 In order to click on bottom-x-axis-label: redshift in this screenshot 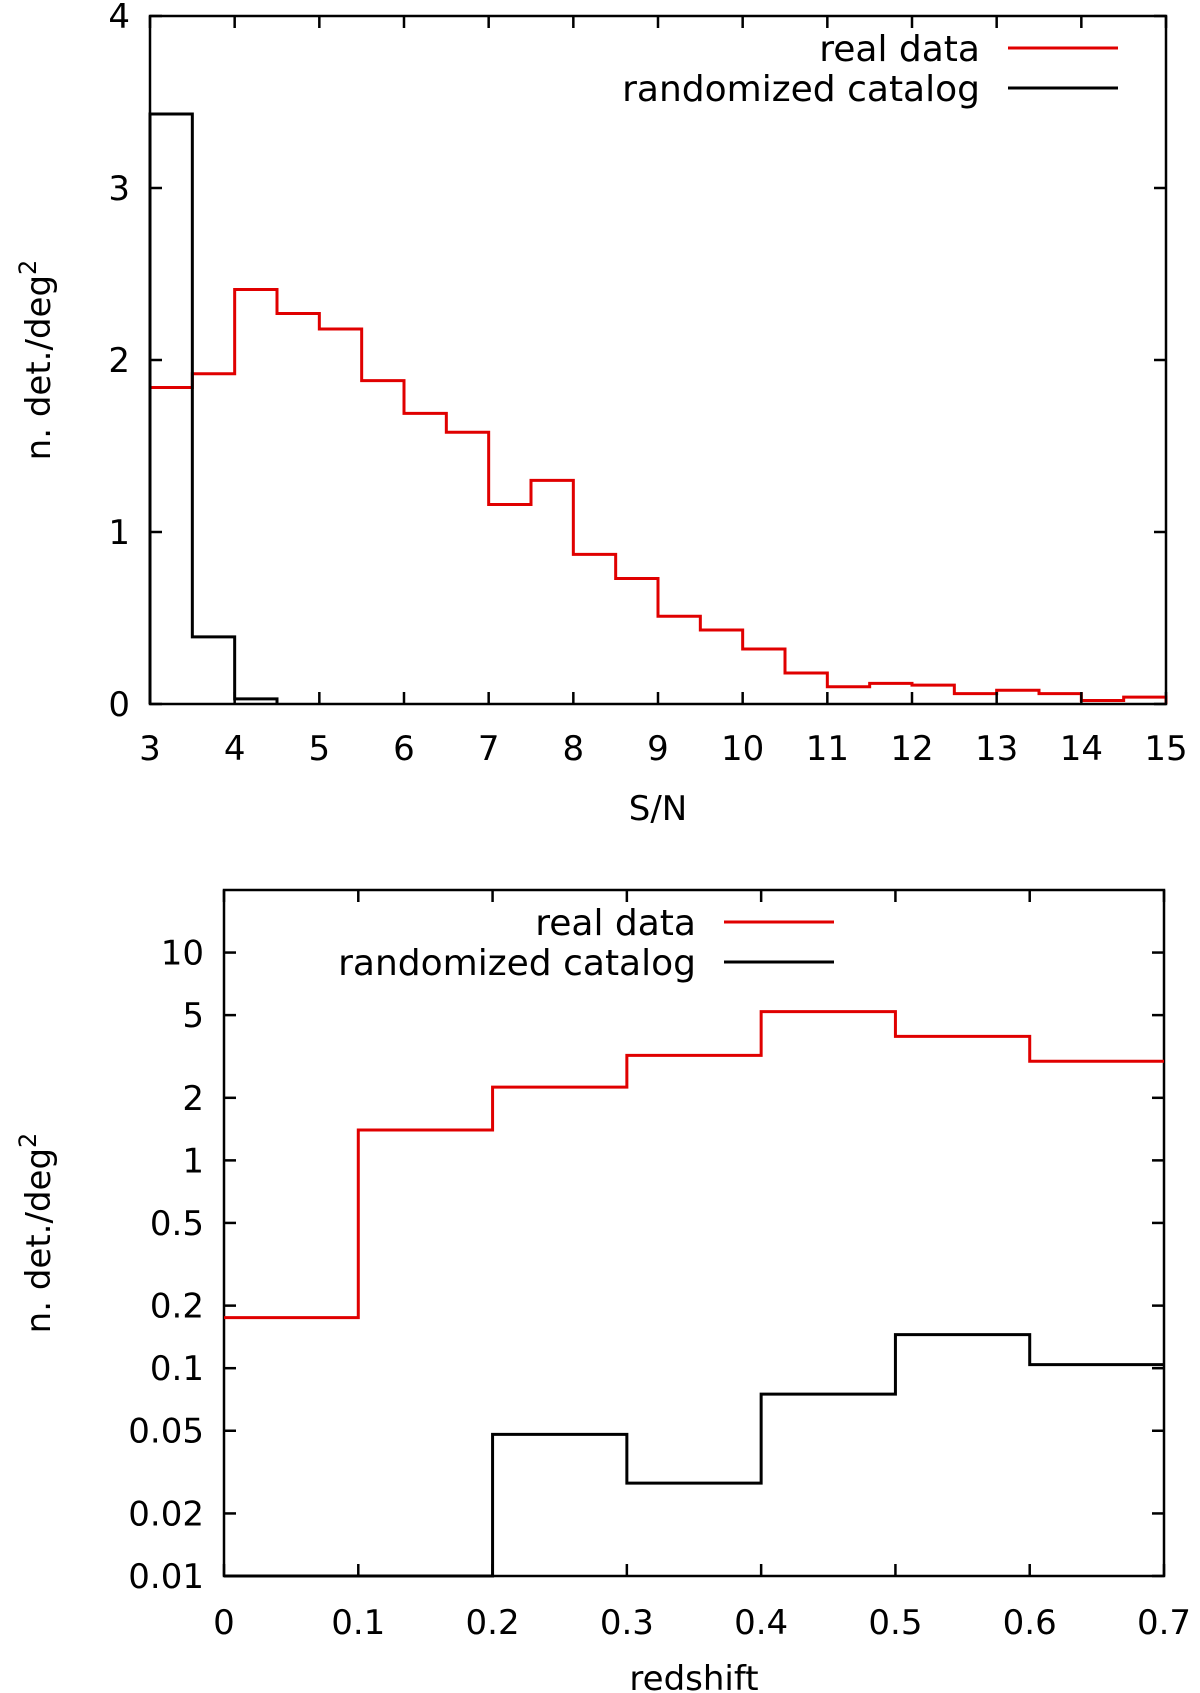, I will do `click(693, 1676)`.